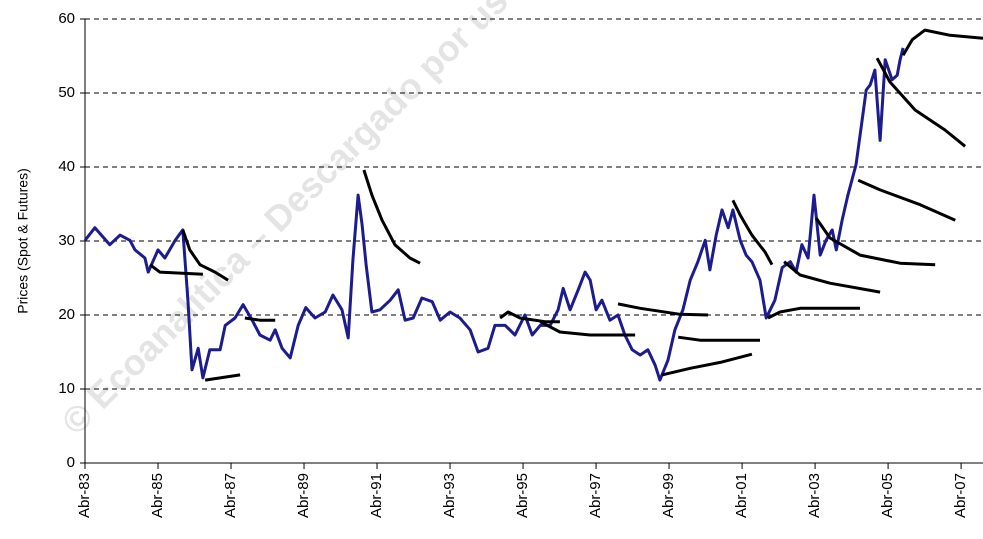  What do you see at coordinates (66, 18) in the screenshot?
I see `y-tick-label: 60` at bounding box center [66, 18].